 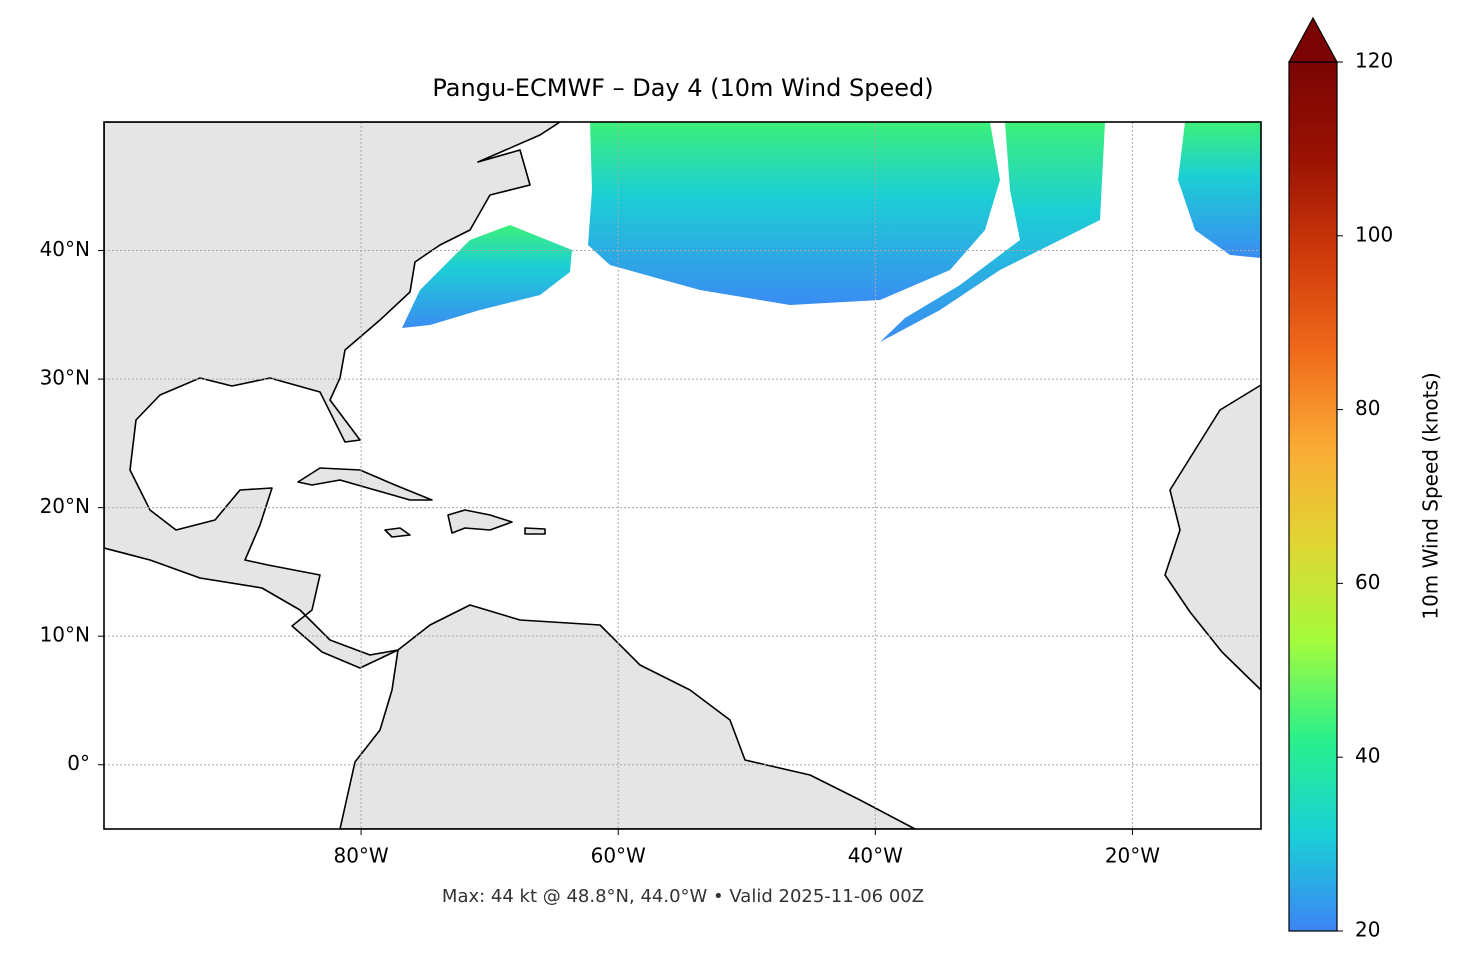 I want to click on colorbar-tick-label: 60, so click(x=1367, y=582).